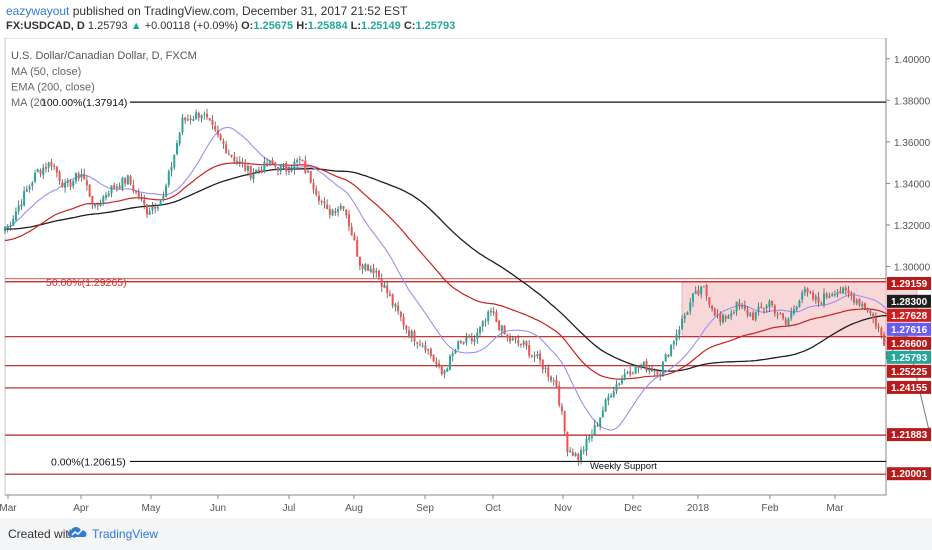 This screenshot has width=932, height=550. I want to click on legend-entry: EMA (200, close), so click(53, 88).